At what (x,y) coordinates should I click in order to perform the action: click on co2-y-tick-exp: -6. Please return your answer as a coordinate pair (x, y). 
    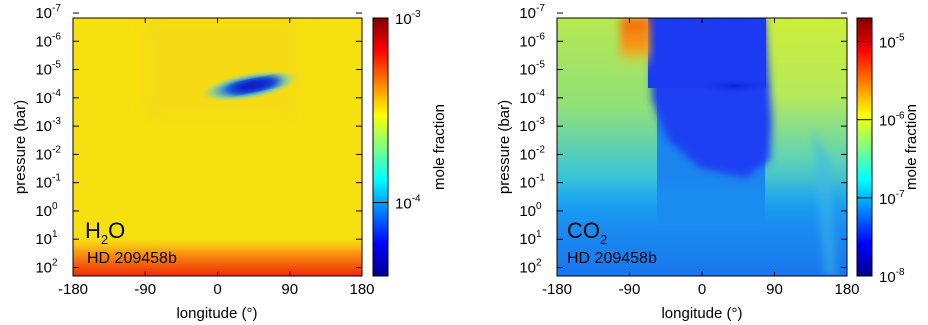
    Looking at the image, I should click on (540, 36).